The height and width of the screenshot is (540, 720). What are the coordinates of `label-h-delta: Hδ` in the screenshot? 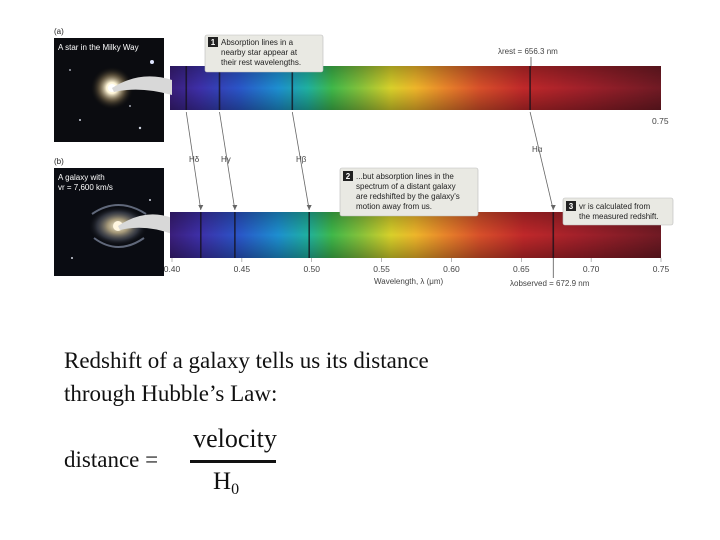 It's located at (194, 159).